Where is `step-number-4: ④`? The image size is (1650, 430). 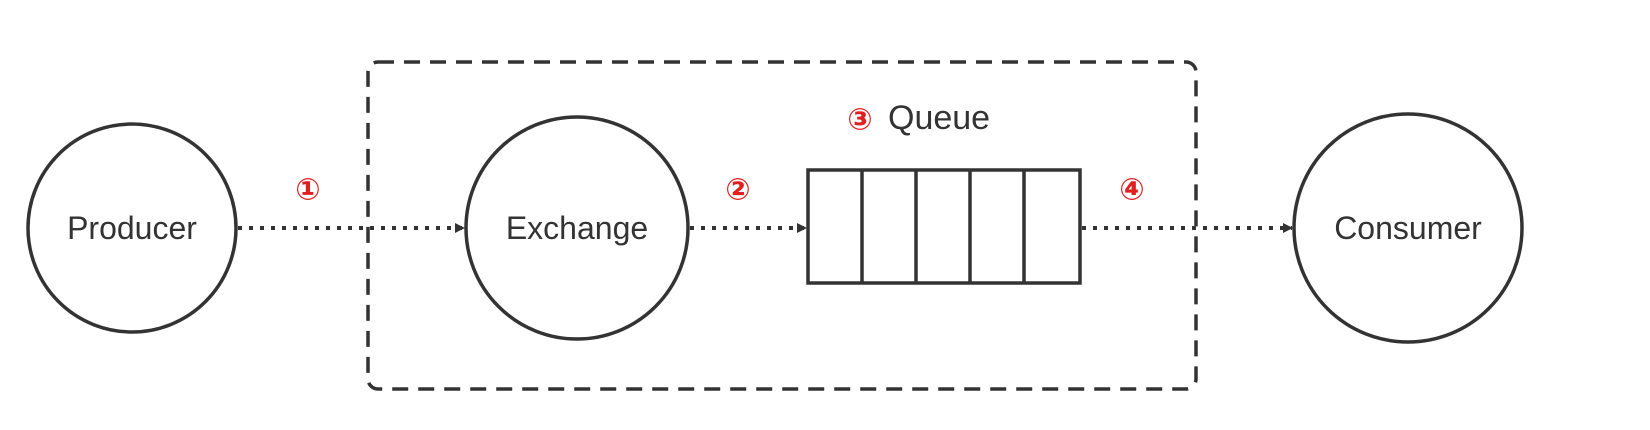 step-number-4: ④ is located at coordinates (1131, 190).